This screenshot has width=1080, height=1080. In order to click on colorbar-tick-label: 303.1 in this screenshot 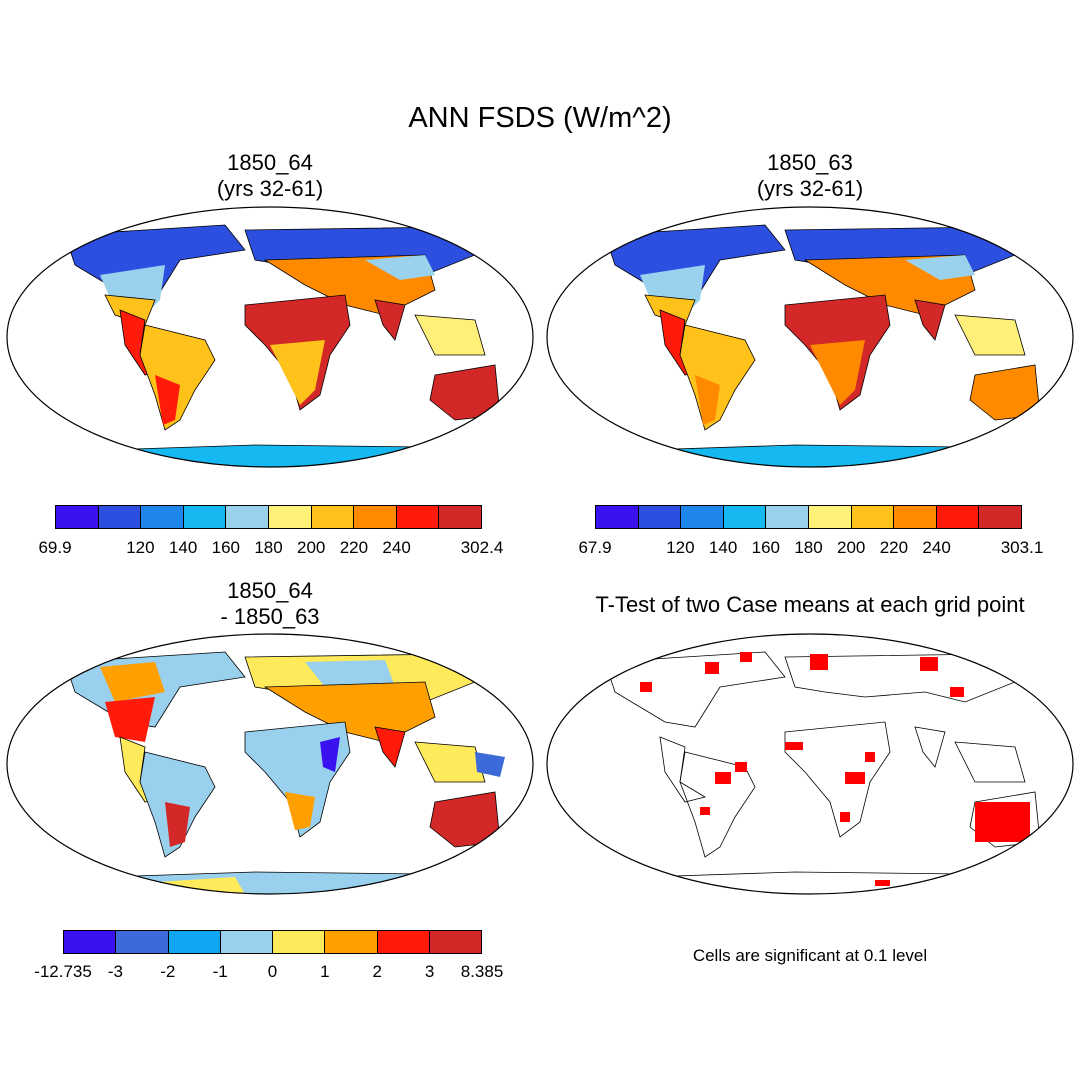, I will do `click(1022, 547)`.